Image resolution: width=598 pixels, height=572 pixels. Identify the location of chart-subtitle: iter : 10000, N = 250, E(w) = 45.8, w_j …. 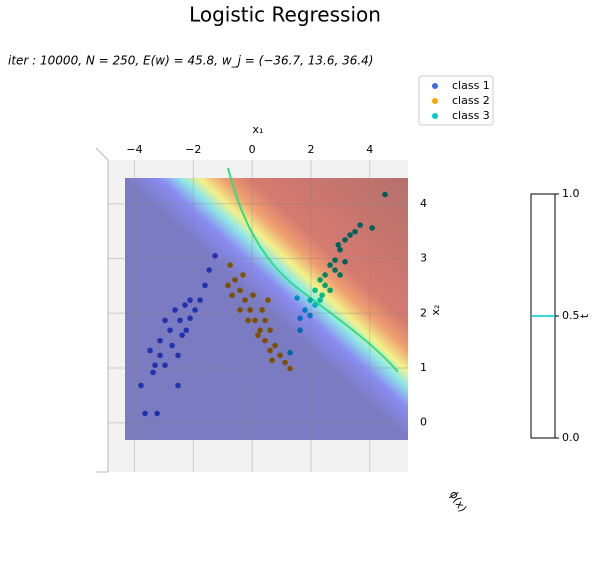
(190, 61).